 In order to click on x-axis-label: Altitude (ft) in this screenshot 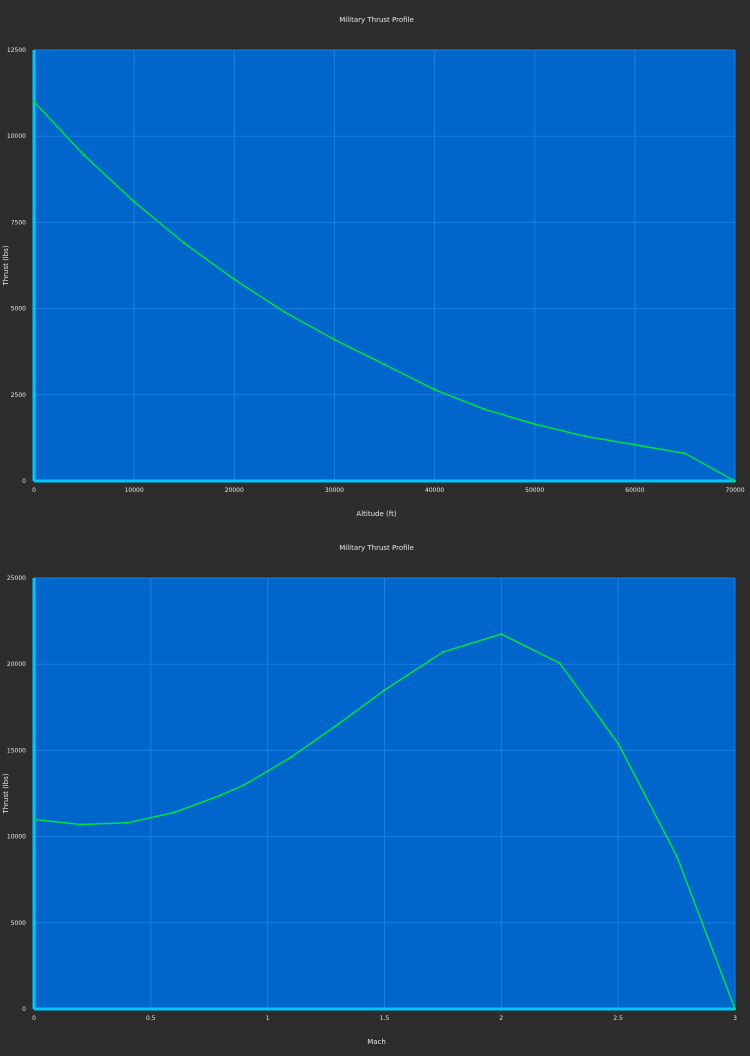, I will do `click(376, 514)`.